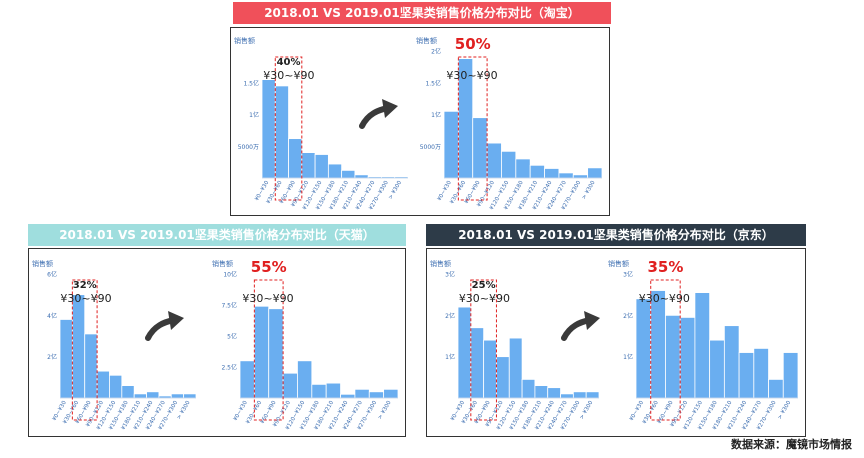  I want to click on y-tick-label: 2.5亿, so click(229, 368).